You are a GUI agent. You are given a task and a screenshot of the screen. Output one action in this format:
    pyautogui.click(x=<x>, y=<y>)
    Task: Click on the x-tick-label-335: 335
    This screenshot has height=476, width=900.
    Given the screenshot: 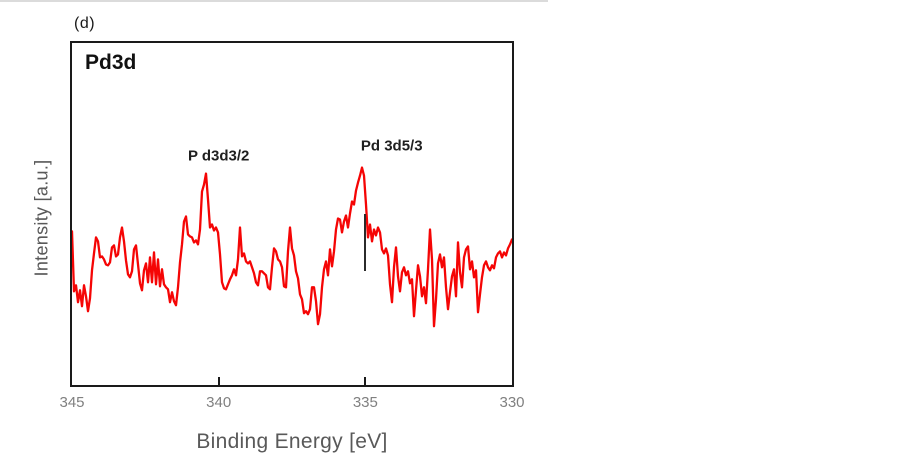 What is the action you would take?
    pyautogui.click(x=365, y=402)
    